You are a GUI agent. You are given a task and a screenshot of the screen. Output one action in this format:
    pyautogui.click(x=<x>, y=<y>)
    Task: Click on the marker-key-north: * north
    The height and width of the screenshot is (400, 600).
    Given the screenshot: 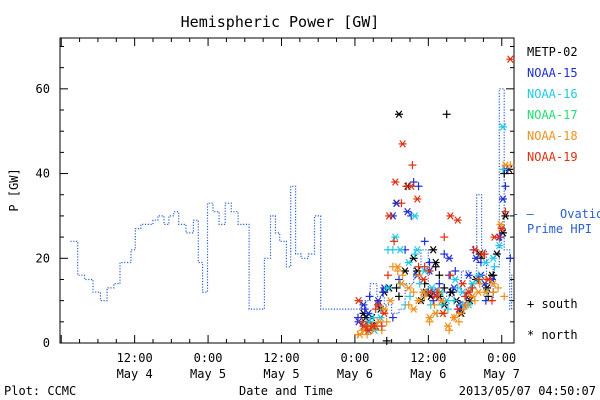 What is the action you would take?
    pyautogui.click(x=552, y=335)
    